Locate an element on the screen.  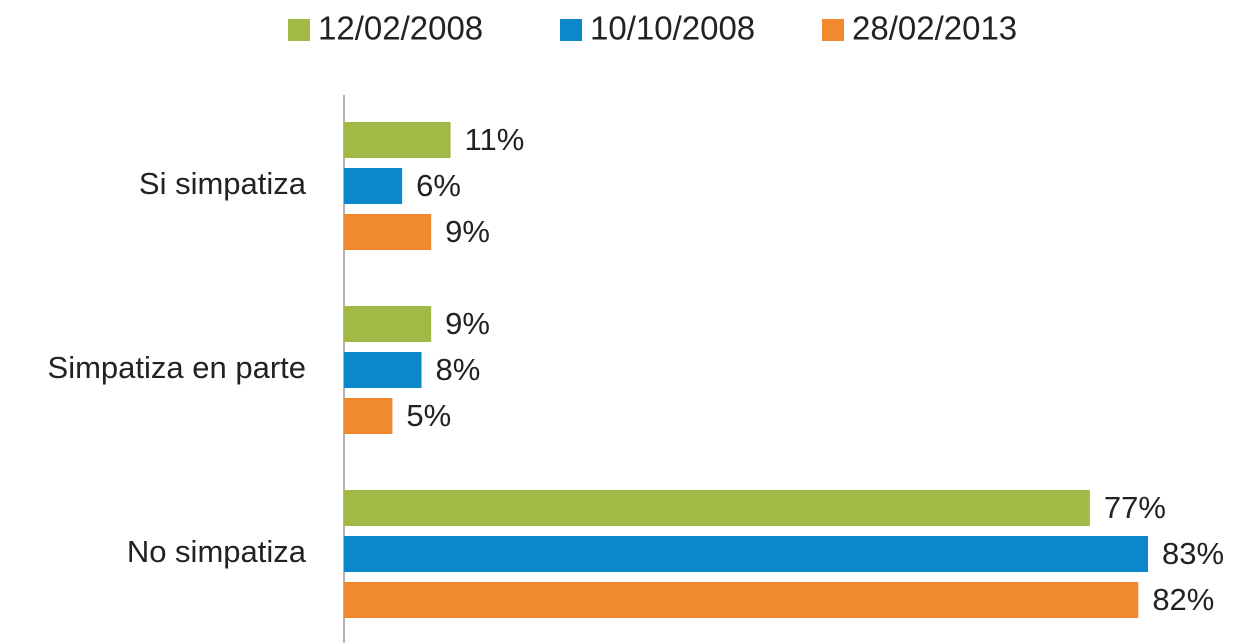
category-label: No simpatiza is located at coordinates (217, 551).